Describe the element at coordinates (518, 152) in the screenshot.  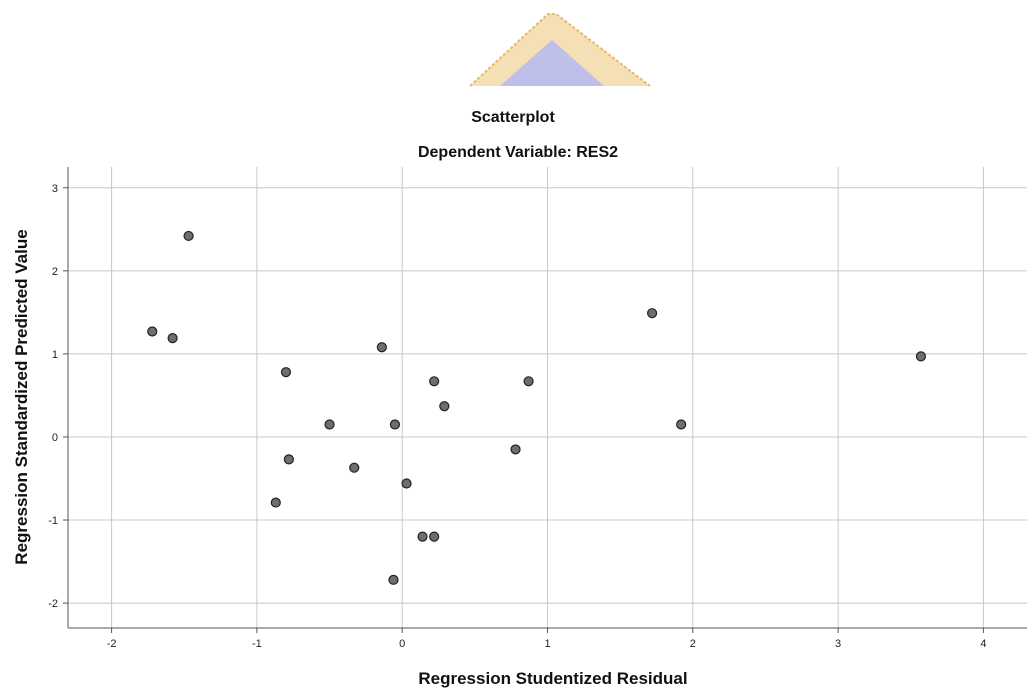
I see `chart-subtitle: Dependent Variable: RES2` at that location.